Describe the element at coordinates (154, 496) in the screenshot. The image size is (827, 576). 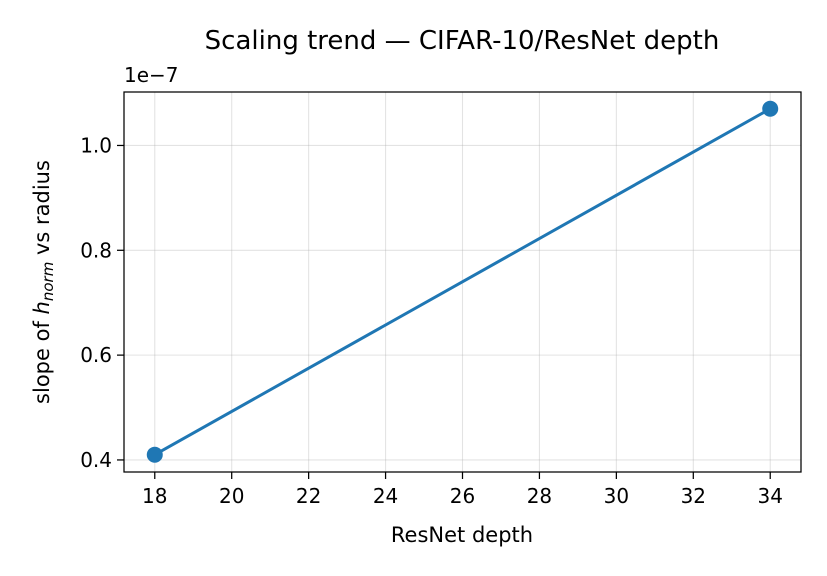
I see `x-tick-label: 18` at that location.